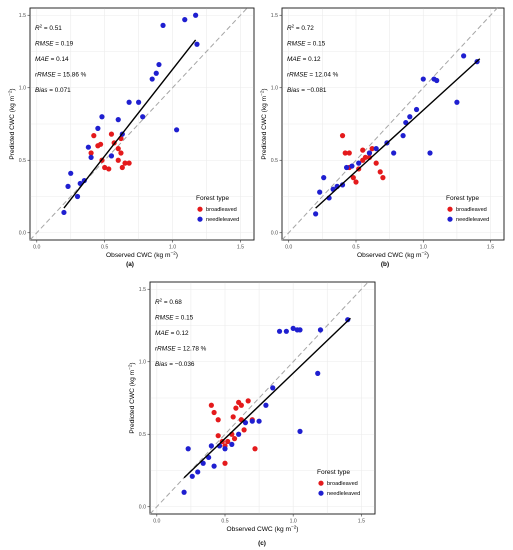  What do you see at coordinates (471, 210) in the screenshot?
I see `legend-label-broadleaved: broadleaved` at bounding box center [471, 210].